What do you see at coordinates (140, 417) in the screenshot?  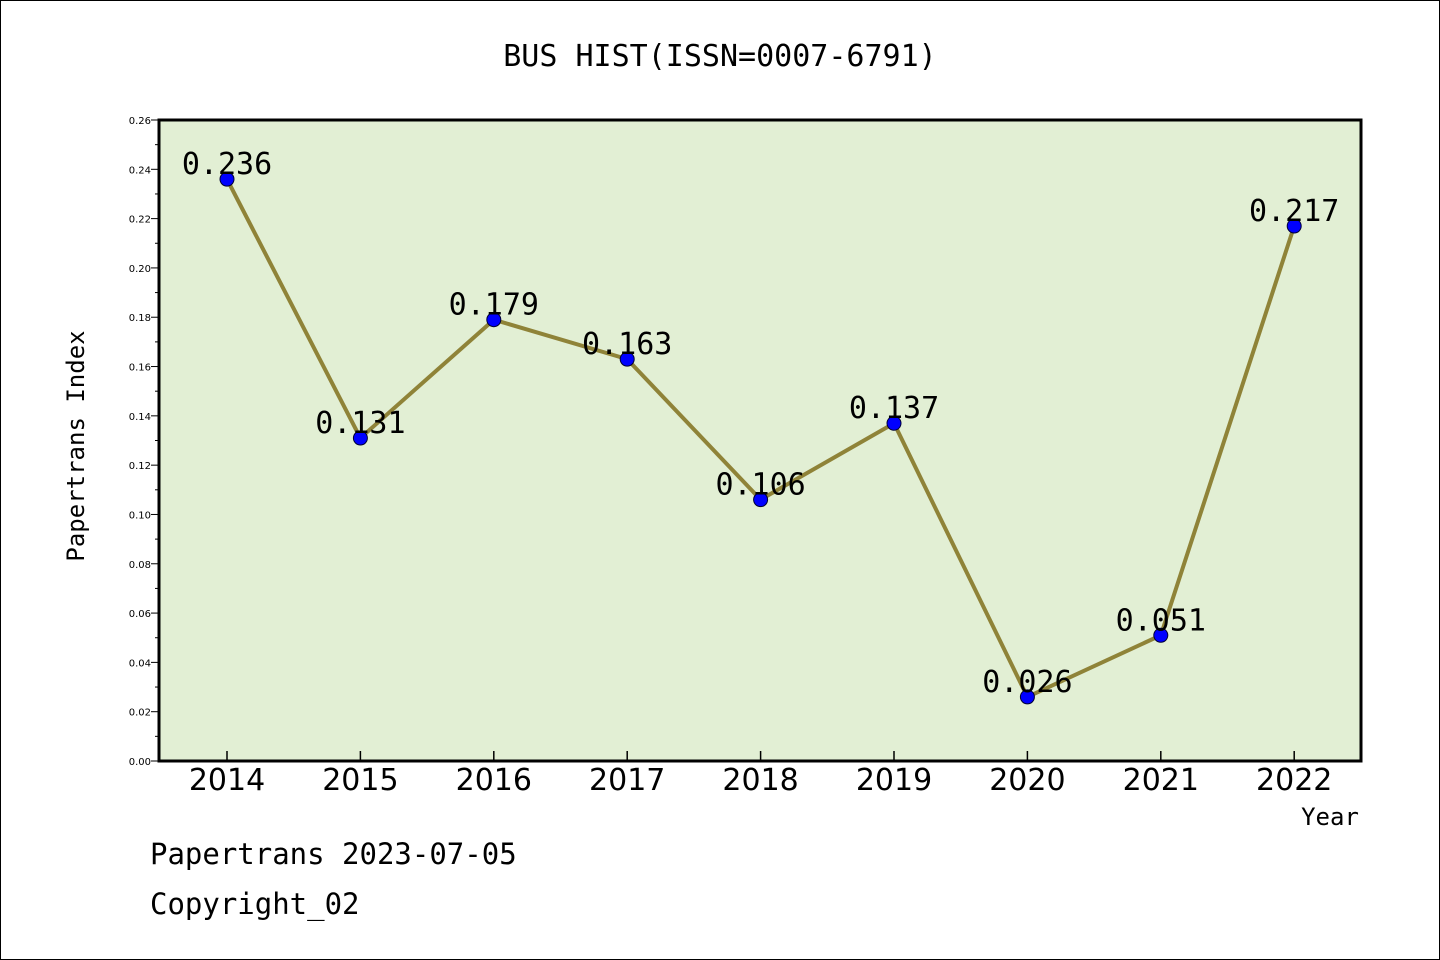 I see `y-tick-label: 0.14` at bounding box center [140, 417].